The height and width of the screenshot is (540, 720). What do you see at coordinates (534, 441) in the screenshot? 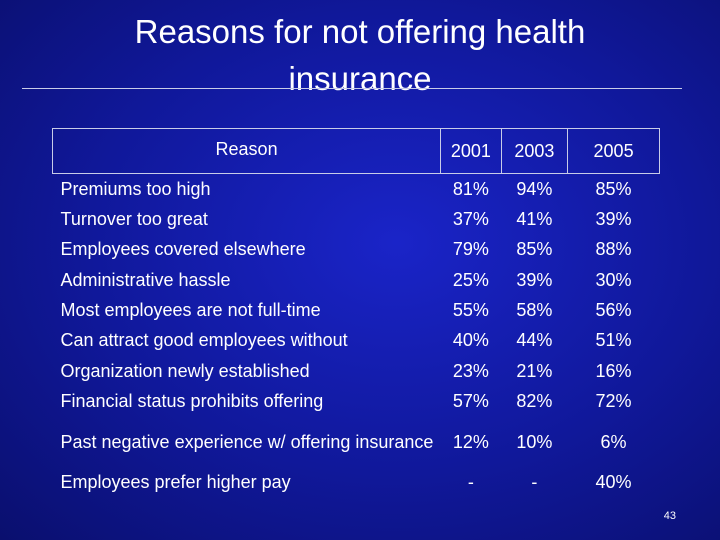
I see `value-2003-cell: 10%` at bounding box center [534, 441].